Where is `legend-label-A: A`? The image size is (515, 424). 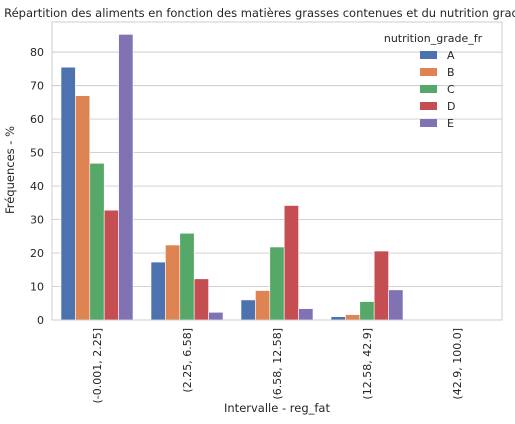 legend-label-A: A is located at coordinates (451, 55).